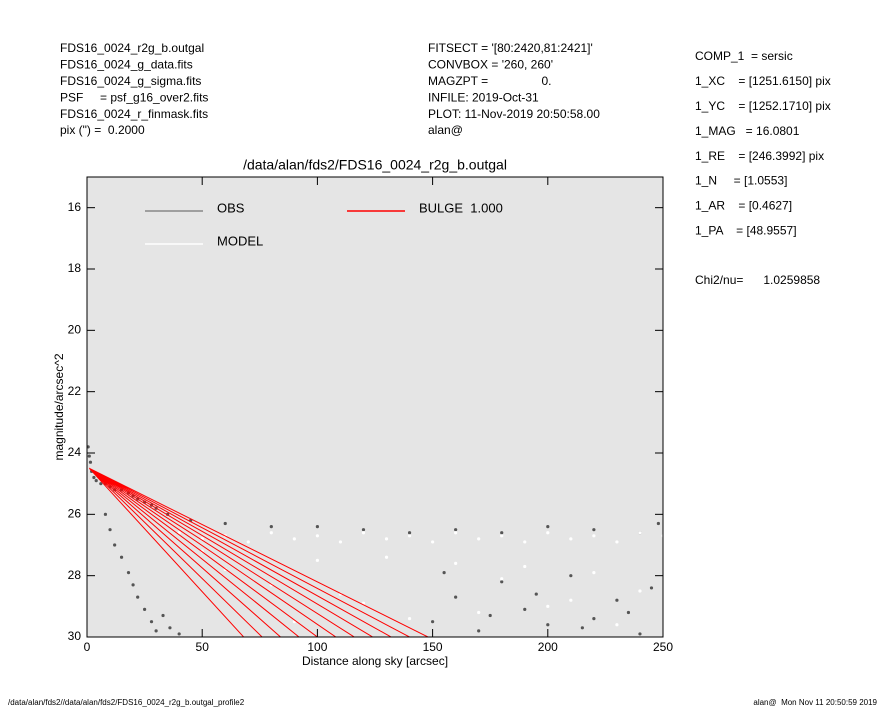  Describe the element at coordinates (126, 65) in the screenshot. I see `header-left-line: FDS16_0024_g_data.fits` at that location.